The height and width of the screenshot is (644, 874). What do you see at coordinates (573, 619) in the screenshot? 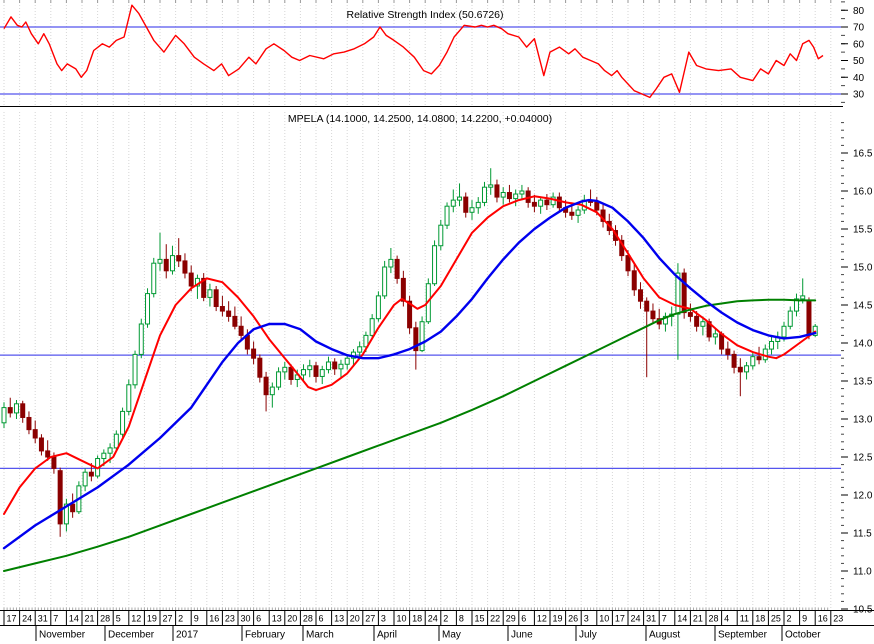
I see `week-label: 26` at bounding box center [573, 619].